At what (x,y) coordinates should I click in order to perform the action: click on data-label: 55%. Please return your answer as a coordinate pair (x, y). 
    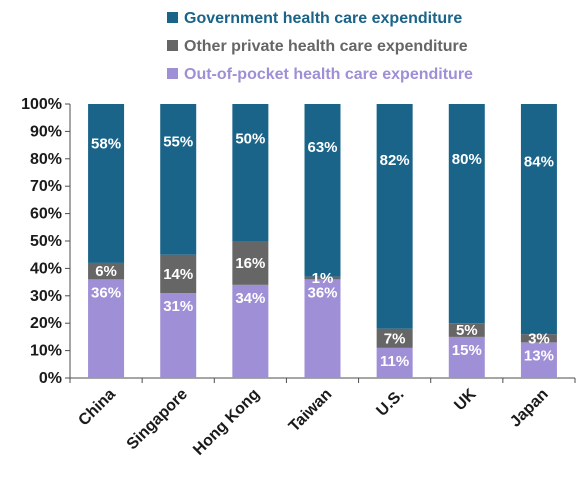
    Looking at the image, I should click on (178, 142).